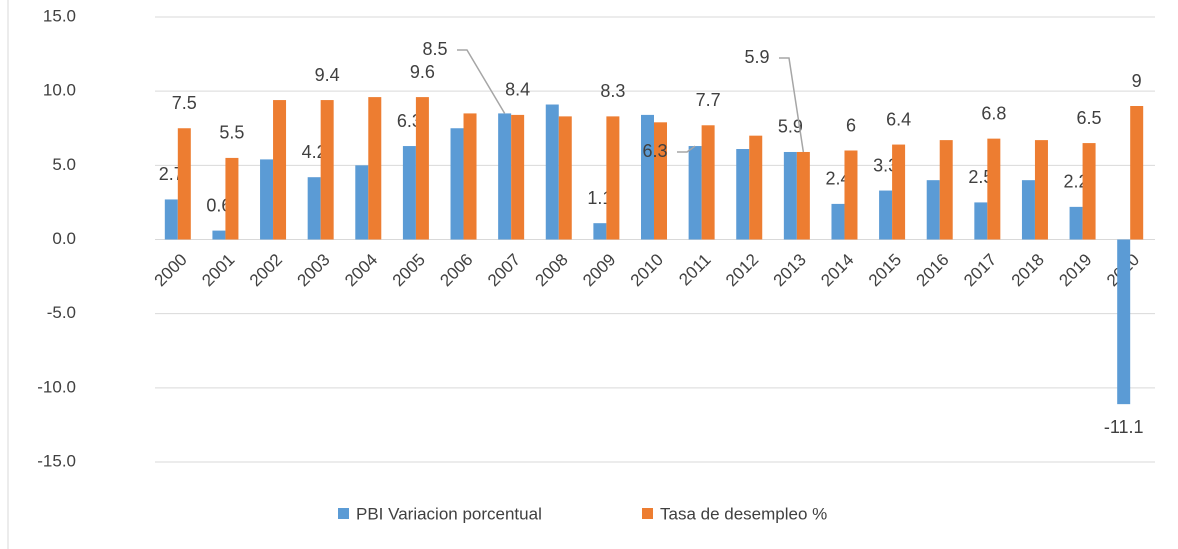  I want to click on x-tick-label: 2008, so click(552, 270).